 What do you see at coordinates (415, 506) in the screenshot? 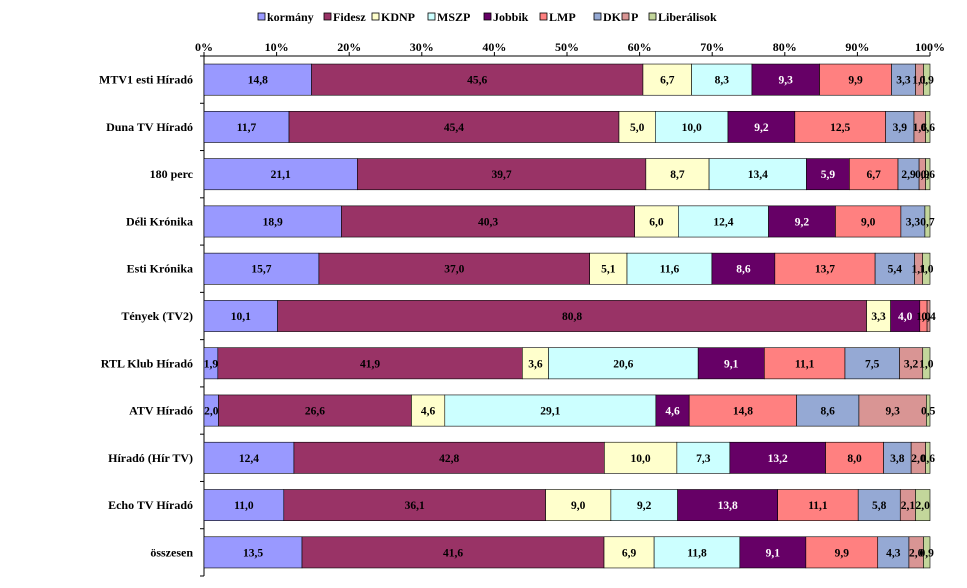
I see `data-label-fidesz: 36,1` at bounding box center [415, 506].